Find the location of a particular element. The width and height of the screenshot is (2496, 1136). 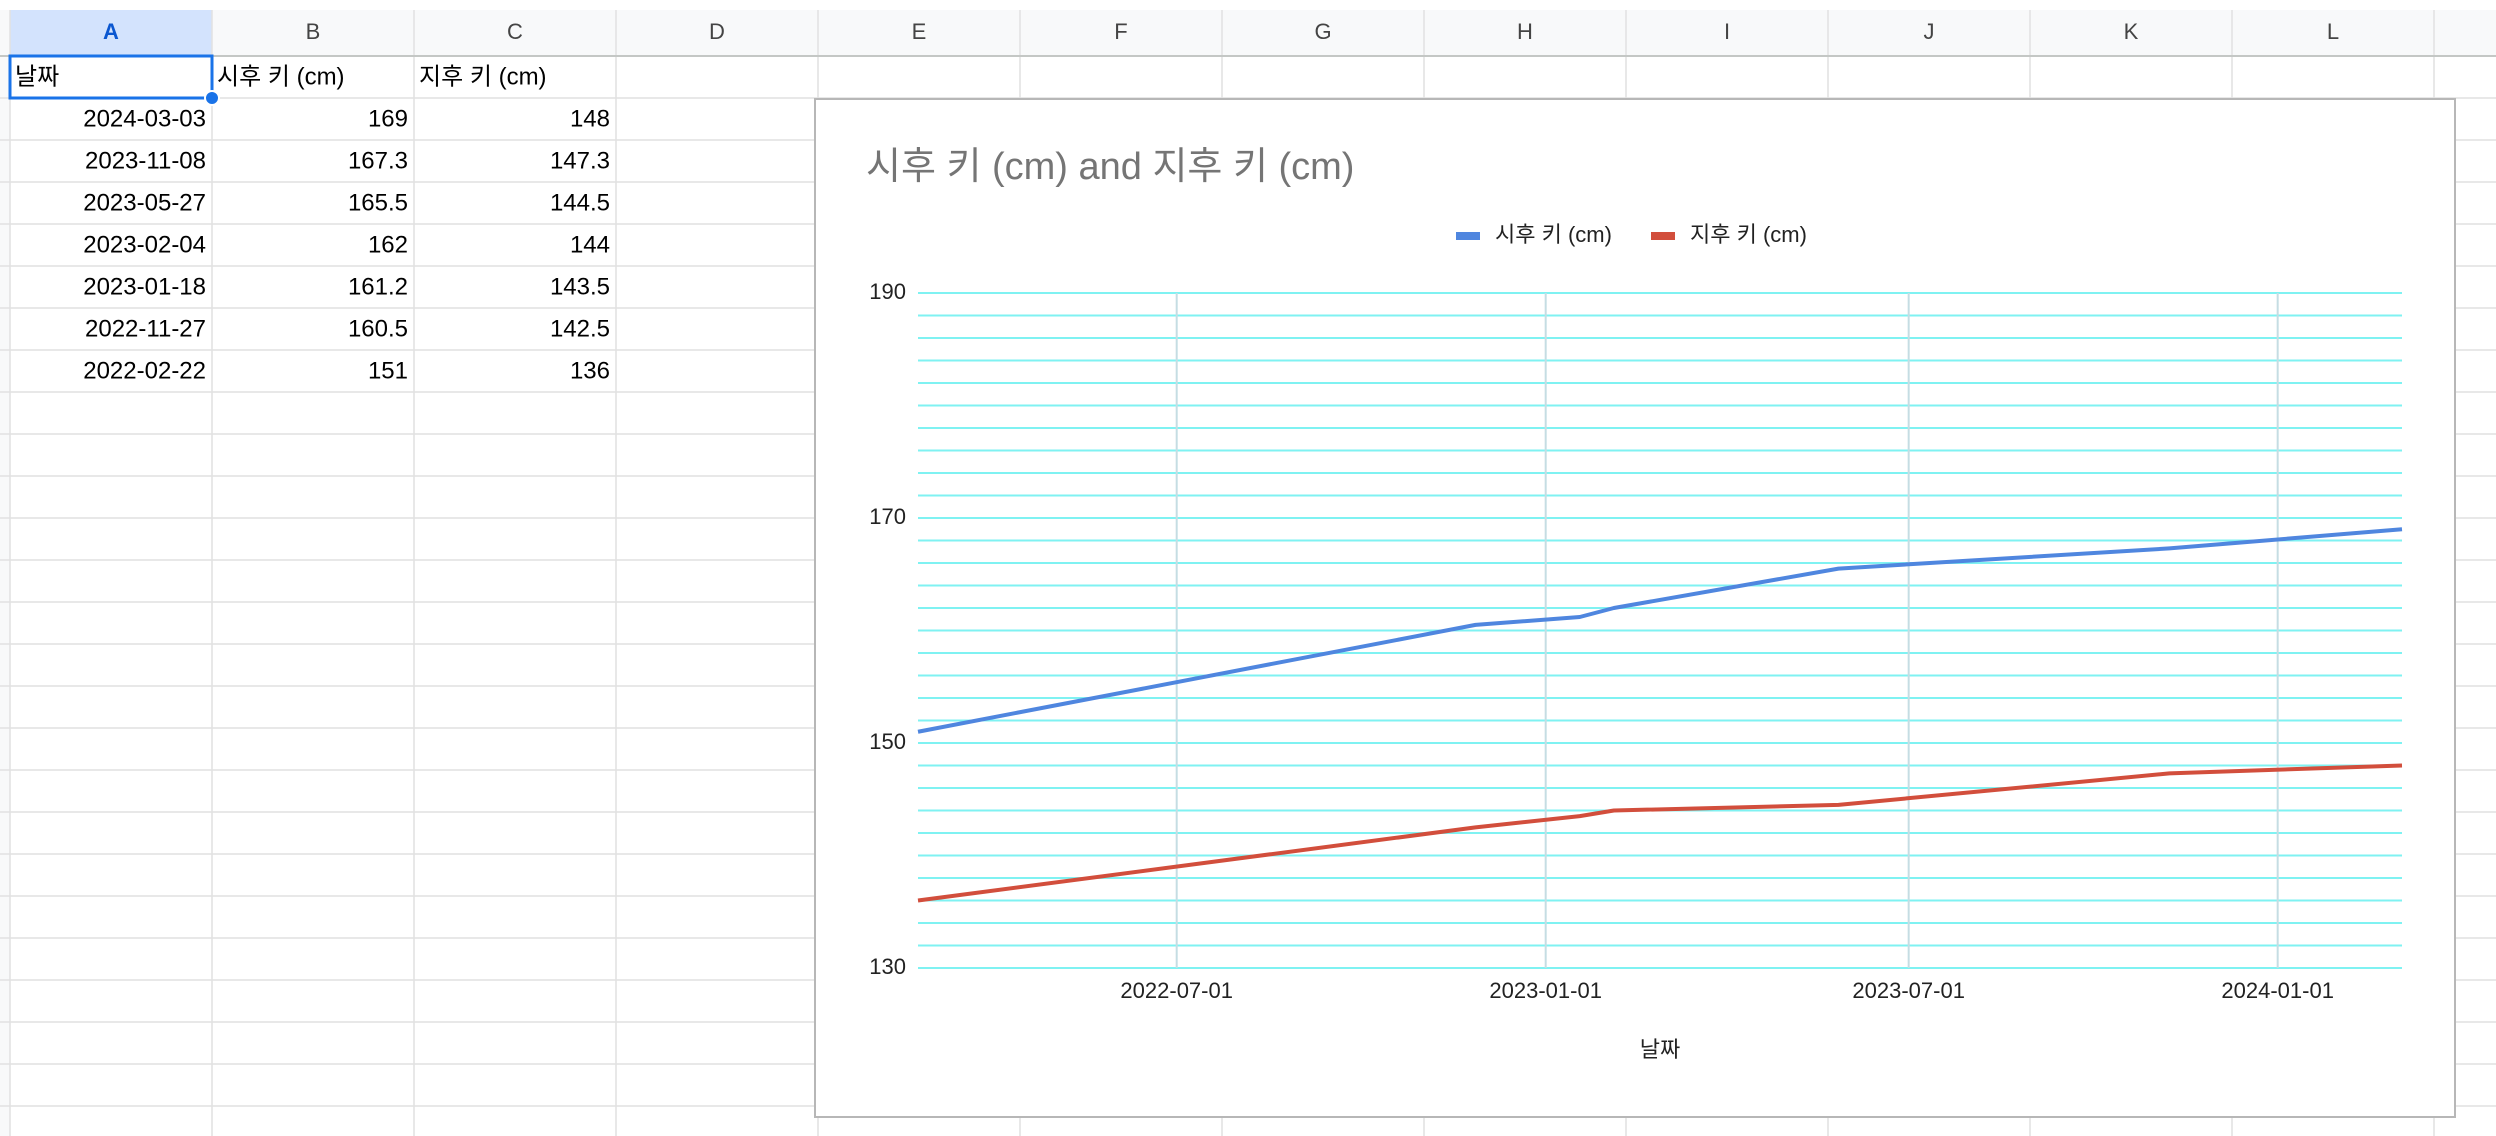

fill-handle is located at coordinates (212, 98).